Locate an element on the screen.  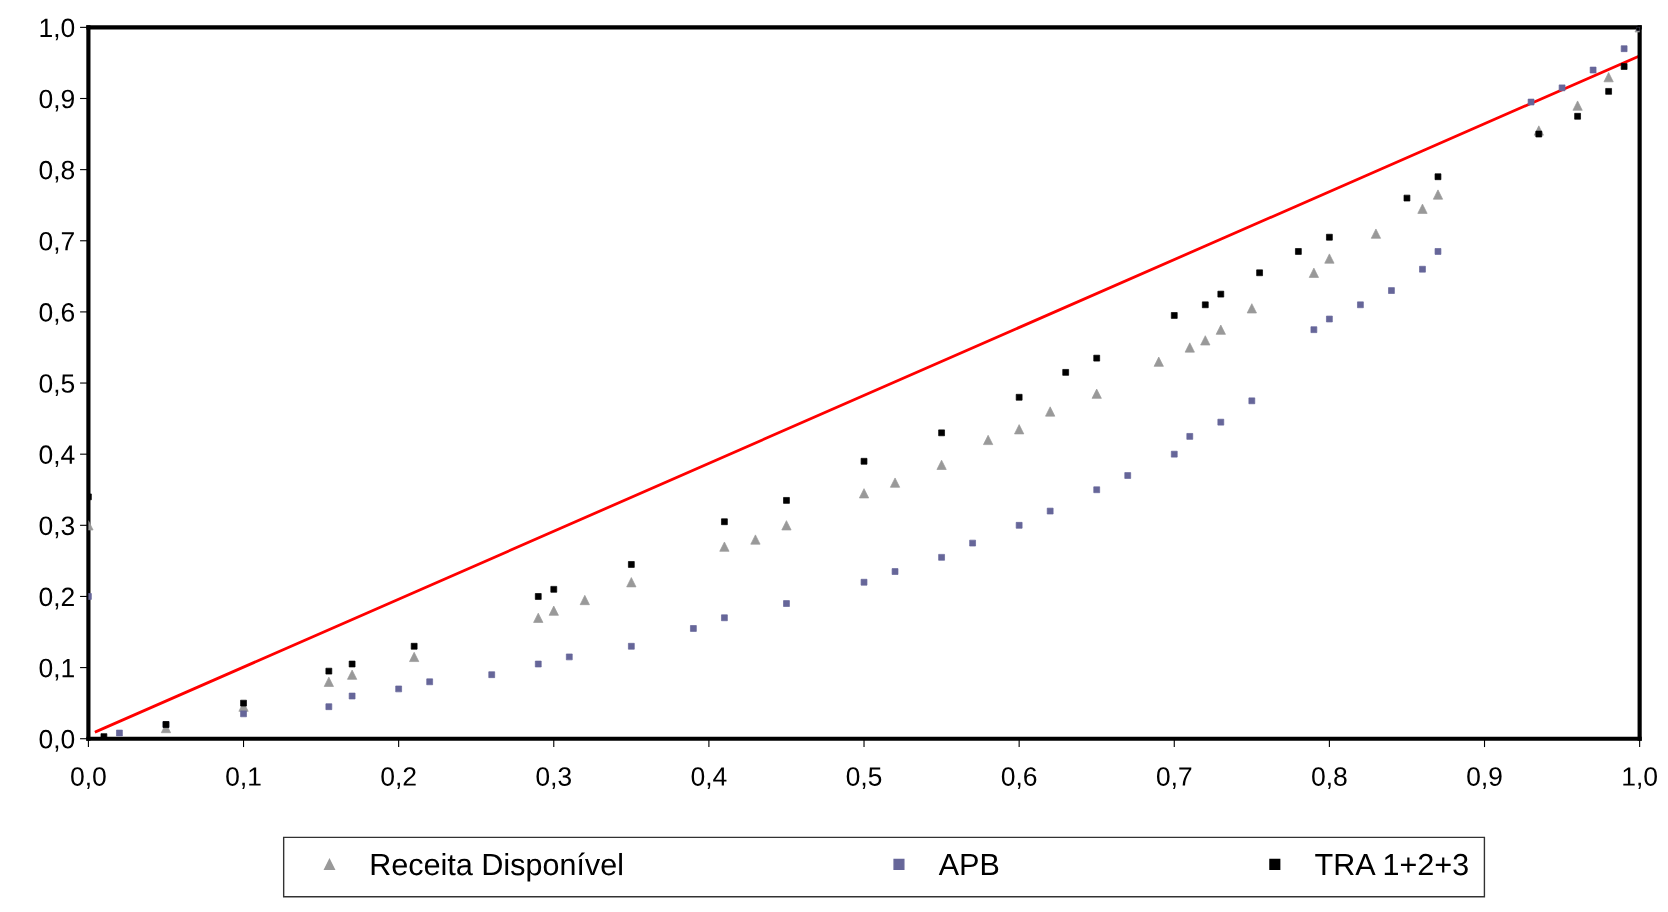
x-tick-label: 0,3 is located at coordinates (553, 778).